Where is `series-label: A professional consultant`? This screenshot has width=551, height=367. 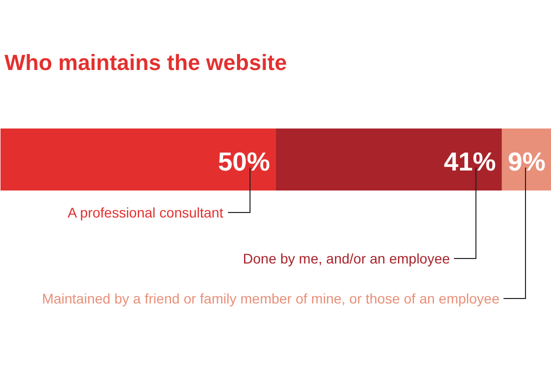 series-label: A professional consultant is located at coordinates (146, 212).